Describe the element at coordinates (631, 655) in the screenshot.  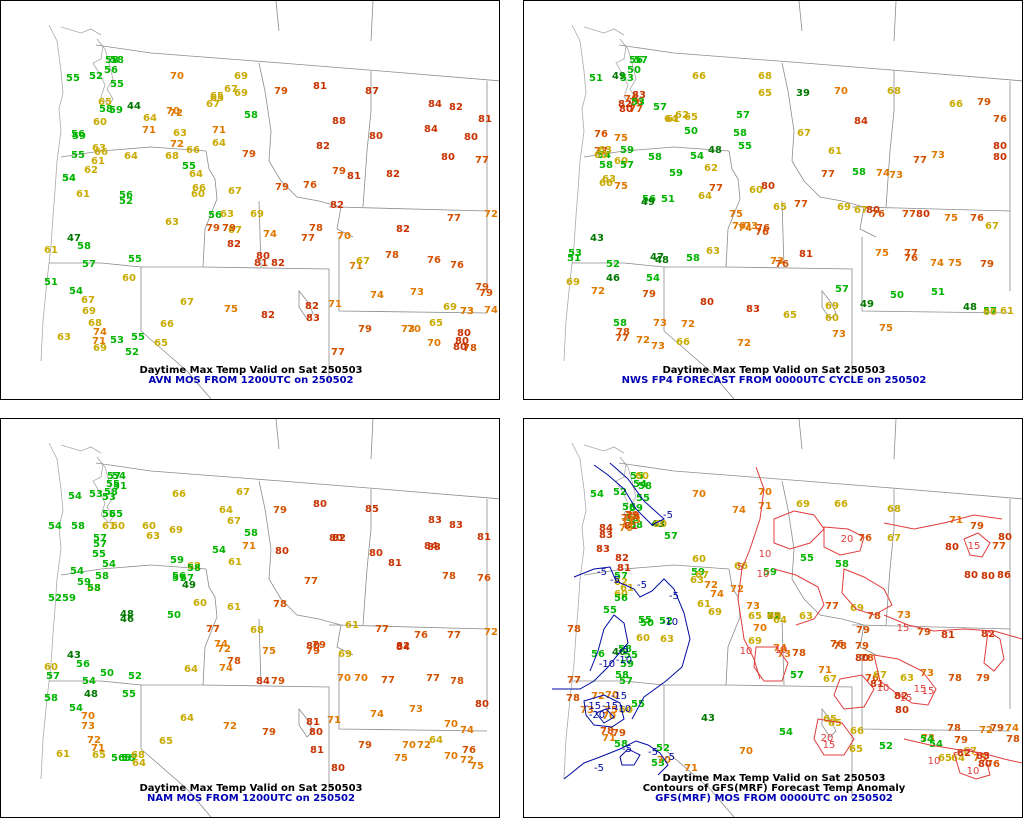
I see `station-temp: 55` at that location.